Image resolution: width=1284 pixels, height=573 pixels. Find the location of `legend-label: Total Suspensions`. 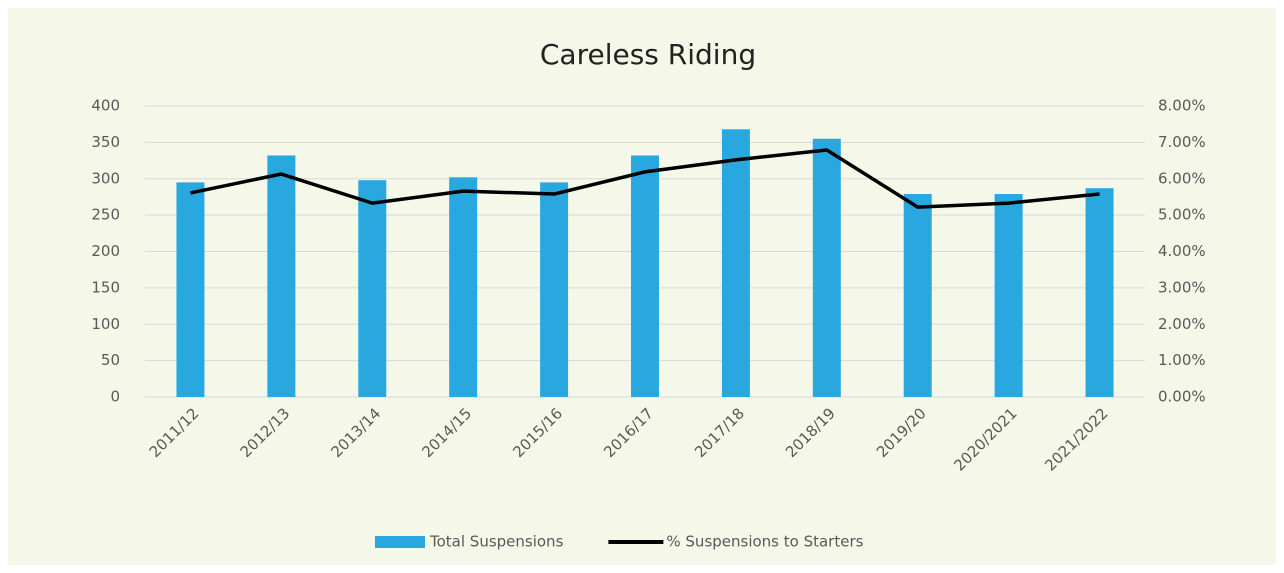

legend-label: Total Suspensions is located at coordinates (496, 542).